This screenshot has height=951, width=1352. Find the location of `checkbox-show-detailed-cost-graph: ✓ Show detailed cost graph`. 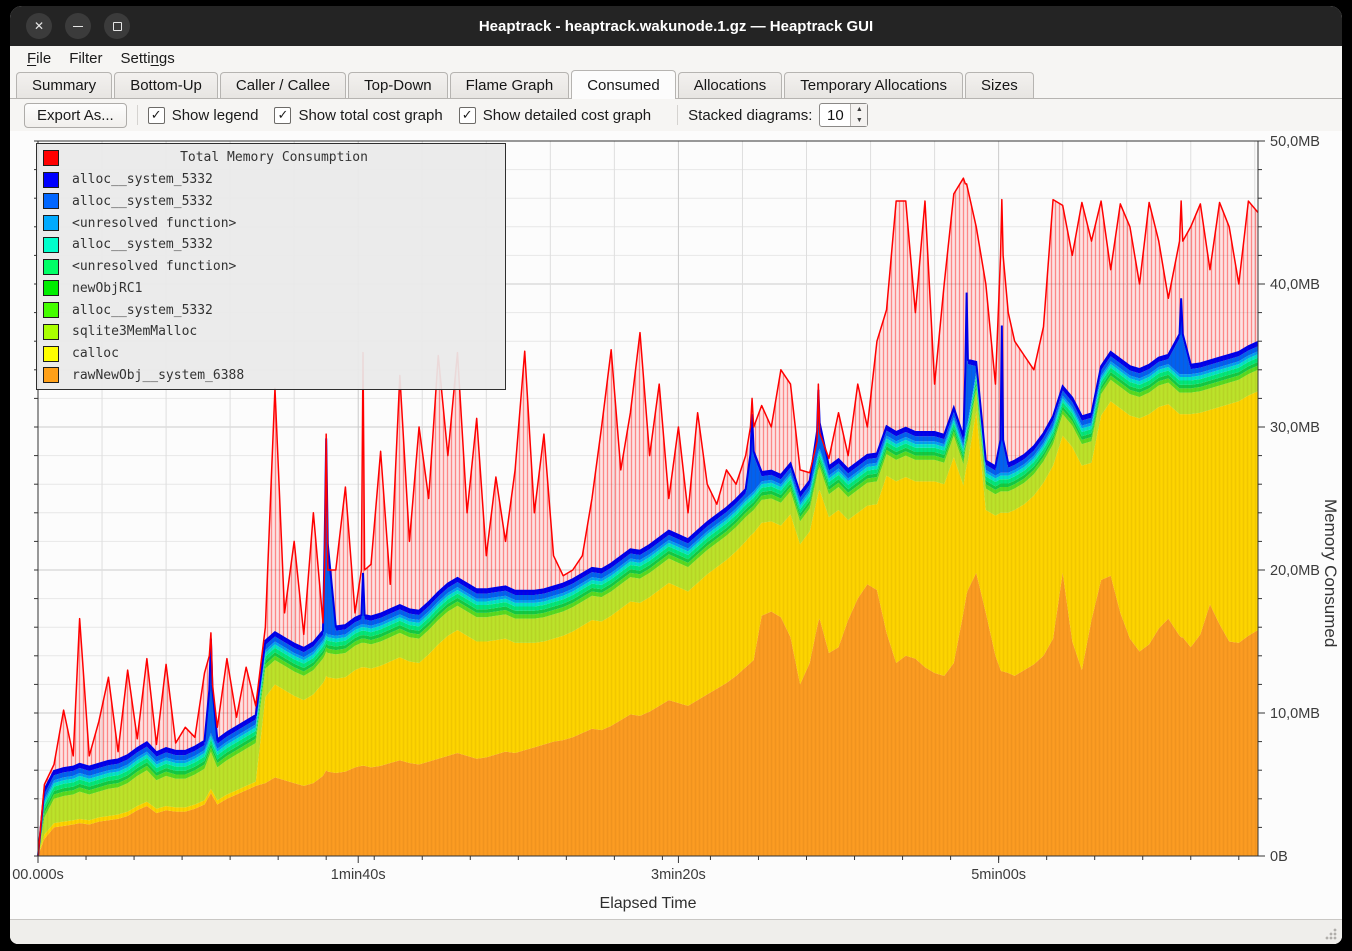

checkbox-show-detailed-cost-graph: ✓ Show detailed cost graph is located at coordinates (555, 115).